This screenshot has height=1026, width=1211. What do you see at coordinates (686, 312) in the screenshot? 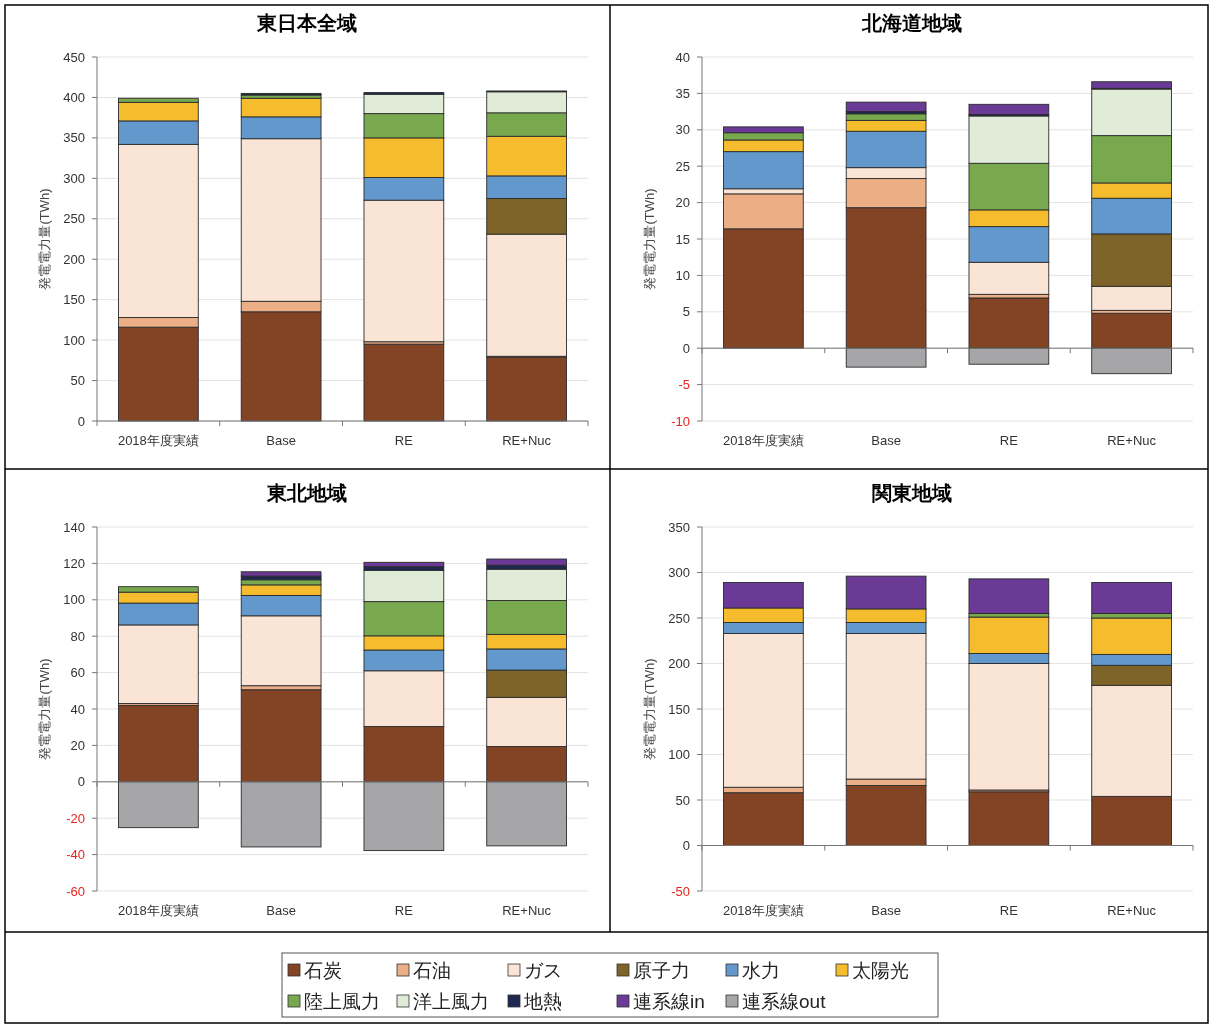
I see `y-tick-label: 5` at bounding box center [686, 312].